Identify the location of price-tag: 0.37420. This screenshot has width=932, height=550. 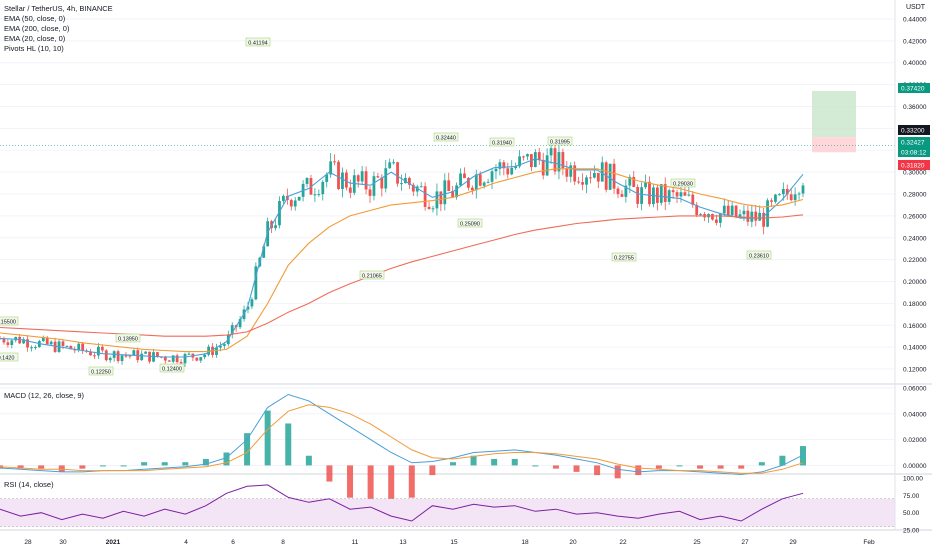
(914, 88).